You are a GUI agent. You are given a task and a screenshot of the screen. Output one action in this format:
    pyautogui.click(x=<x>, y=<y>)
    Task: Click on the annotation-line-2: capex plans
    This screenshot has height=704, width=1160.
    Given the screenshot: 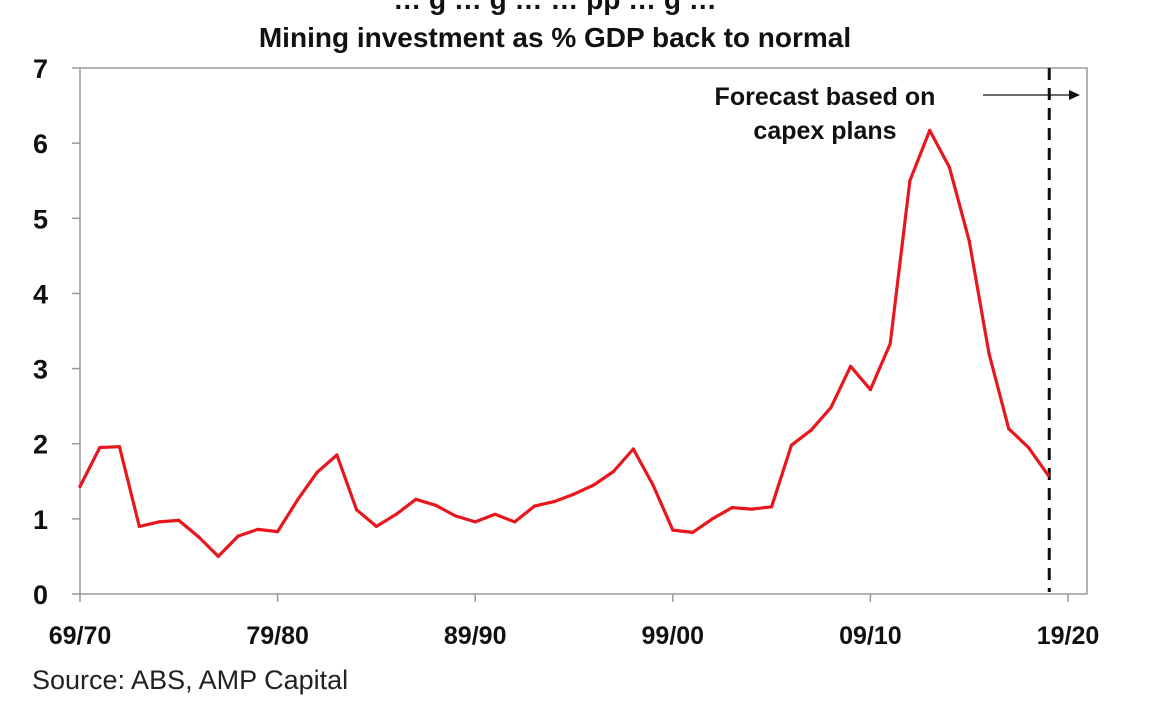 What is the action you would take?
    pyautogui.click(x=825, y=131)
    